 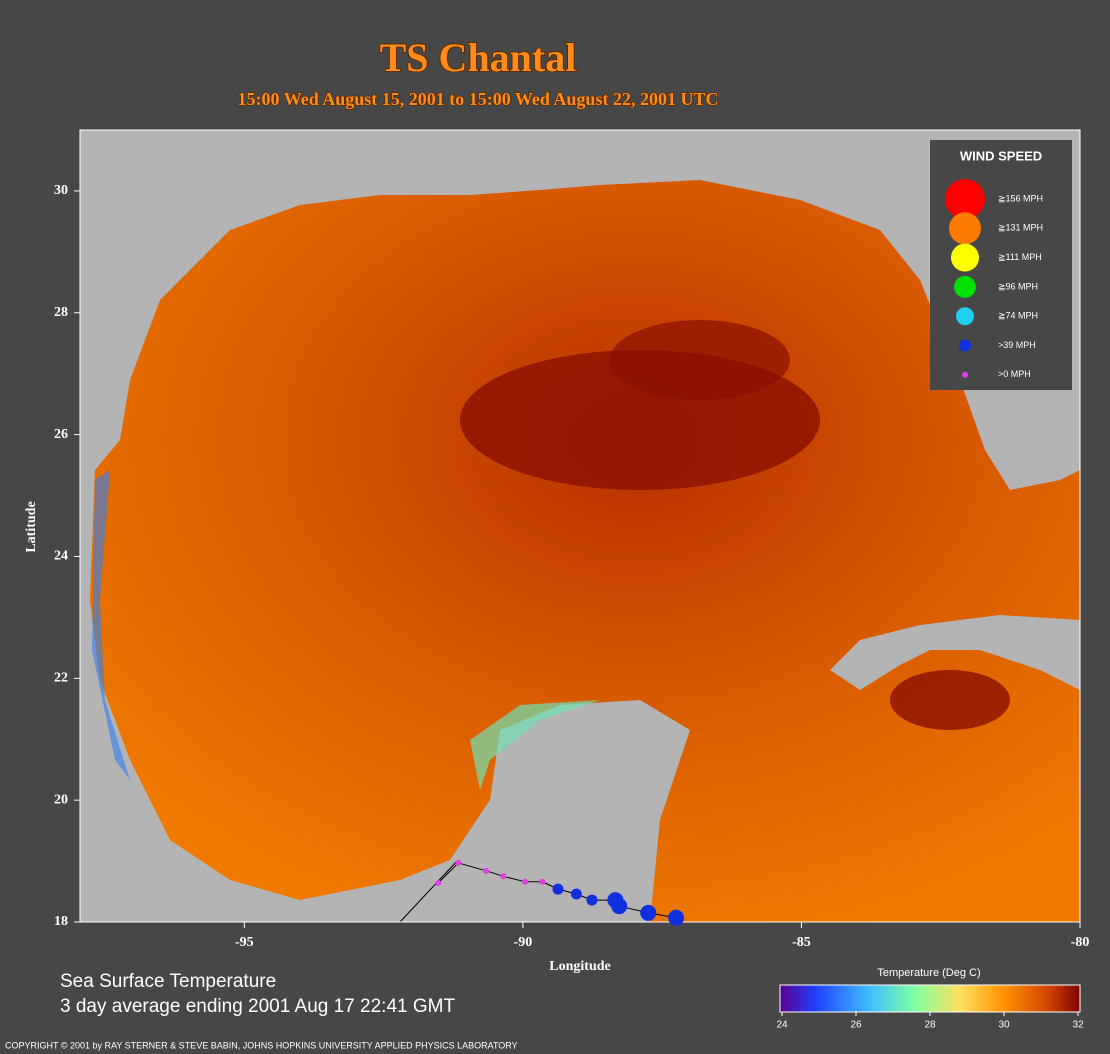 What do you see at coordinates (930, 1025) in the screenshot?
I see `colorbar-tick-label: 28` at bounding box center [930, 1025].